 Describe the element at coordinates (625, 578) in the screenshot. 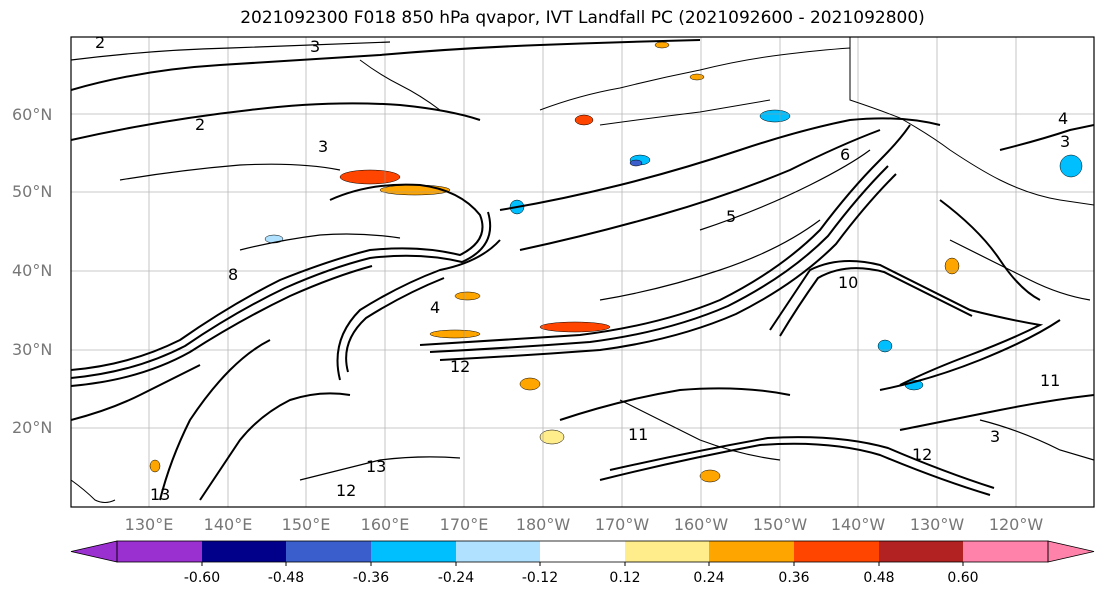

I see `colorbar-tick: 0.12` at that location.